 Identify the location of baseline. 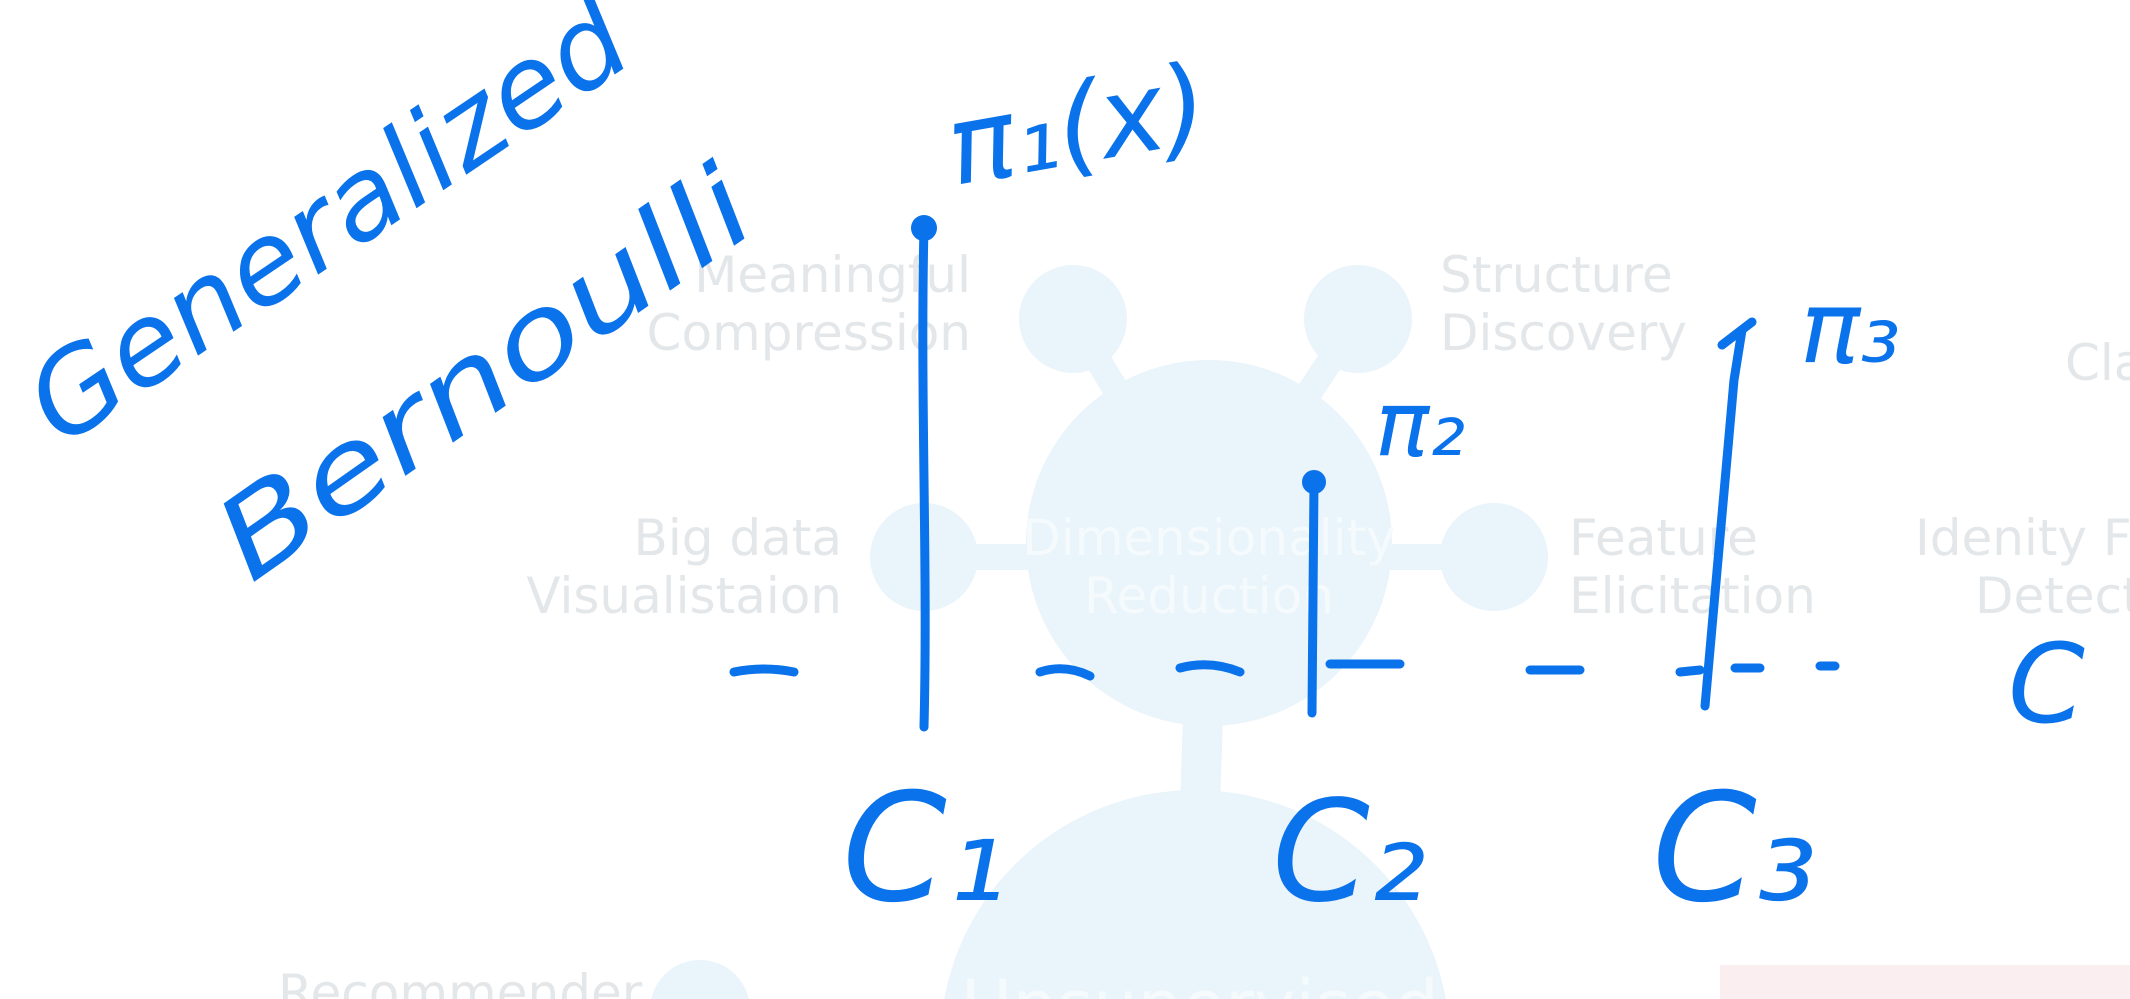
(1284, 670).